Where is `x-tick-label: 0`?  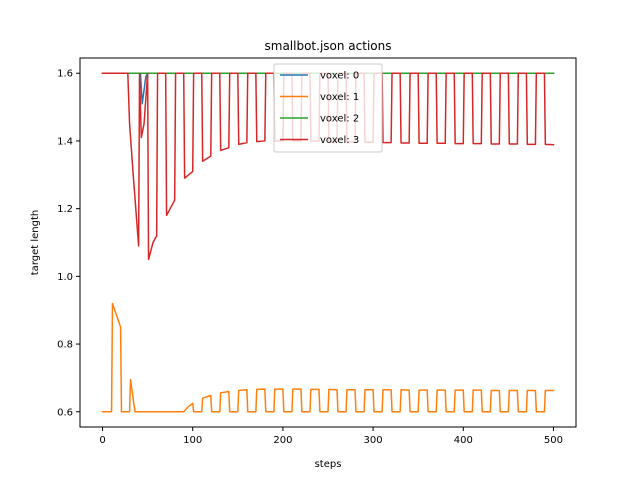
x-tick-label: 0 is located at coordinates (102, 440).